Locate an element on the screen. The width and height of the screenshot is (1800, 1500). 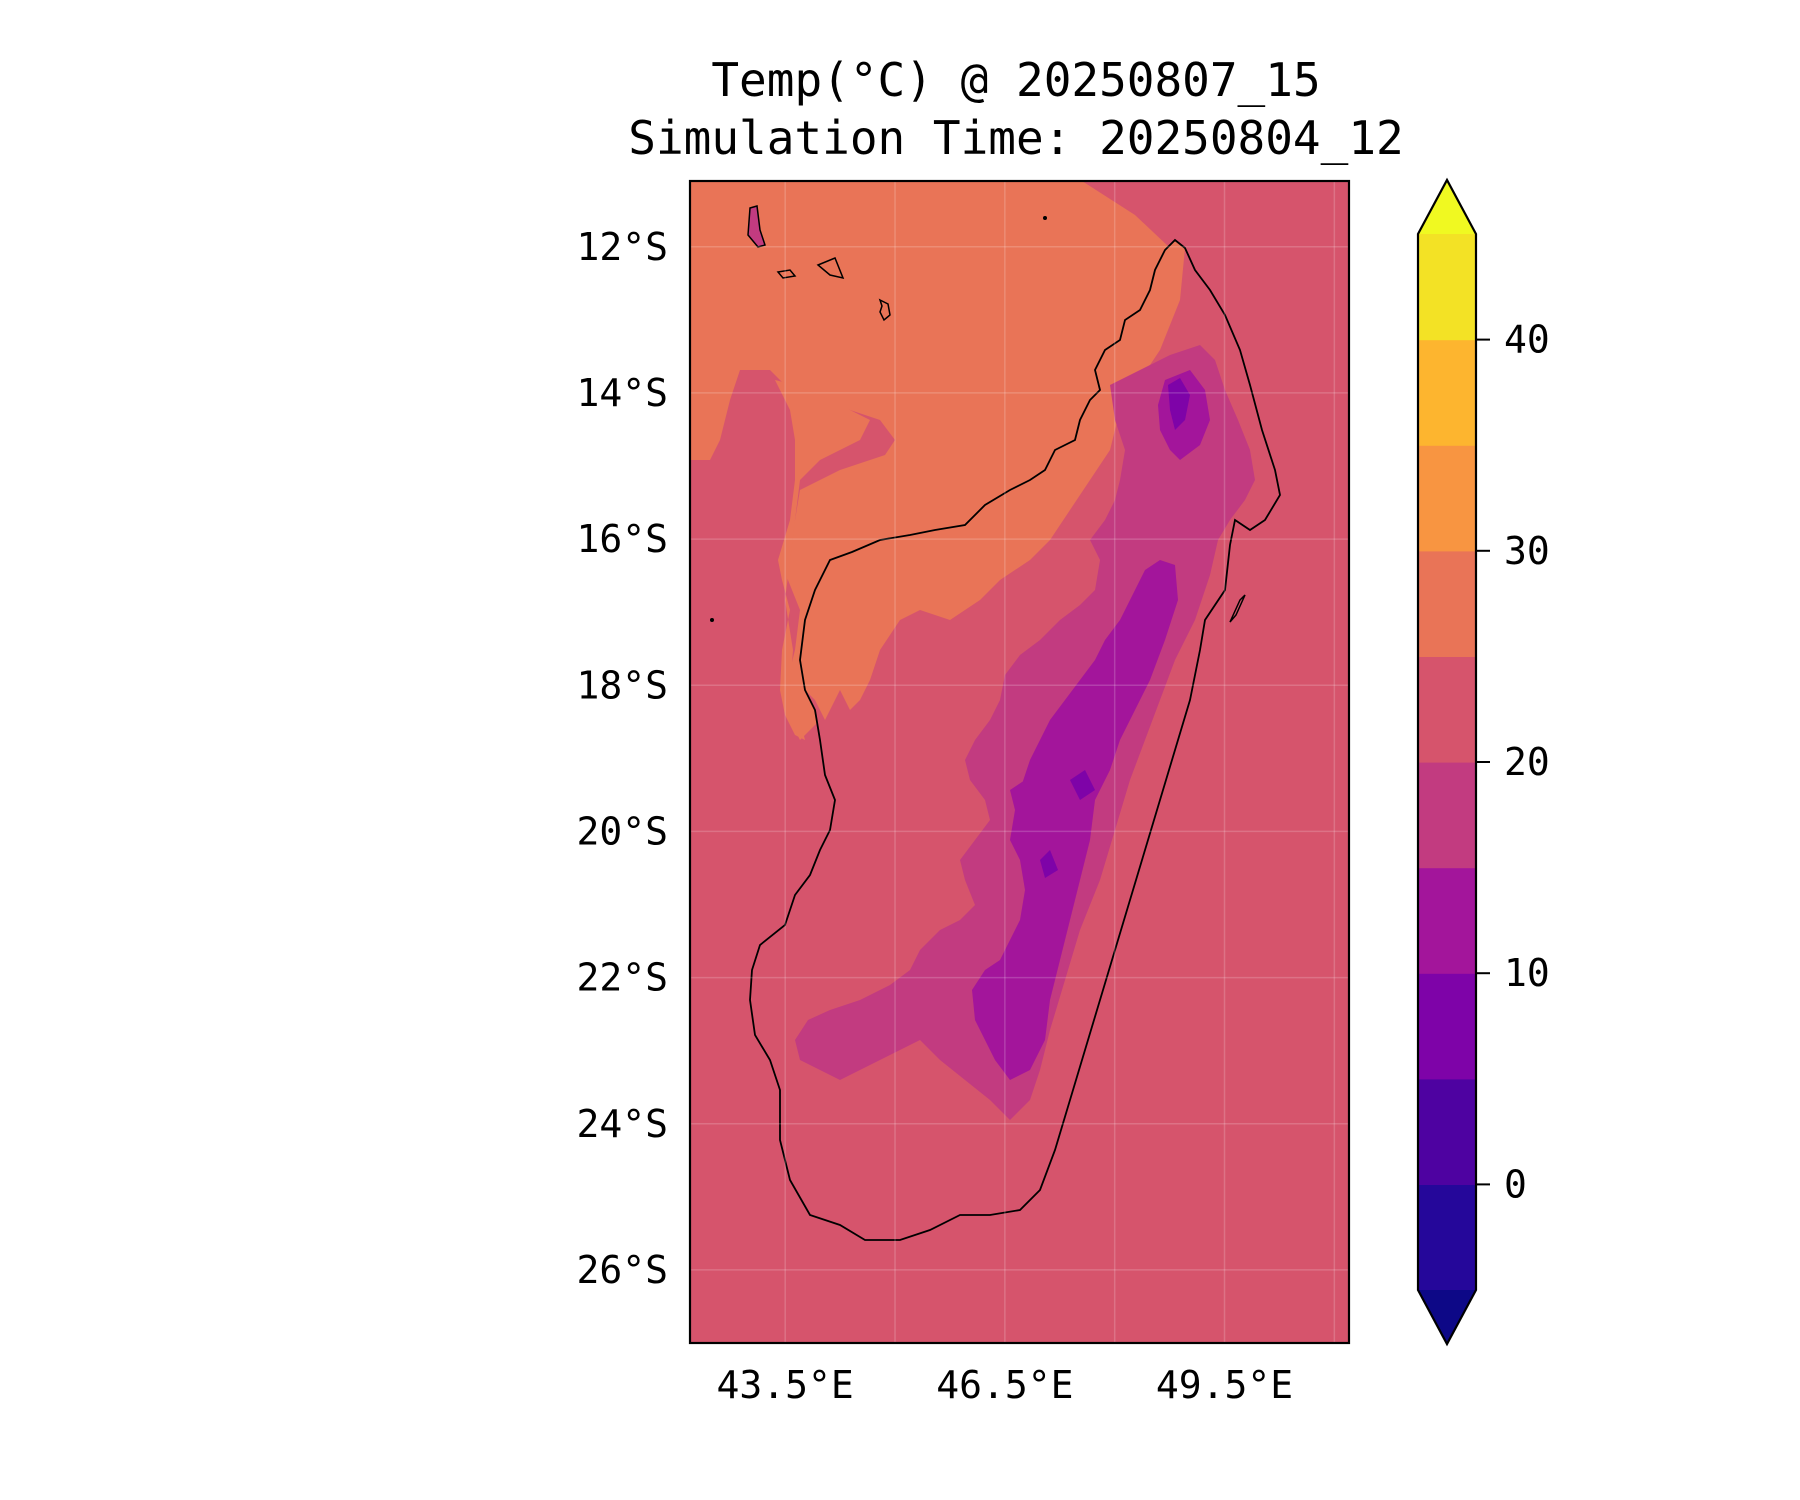
lat-tick-label: 16°S is located at coordinates (622, 539).